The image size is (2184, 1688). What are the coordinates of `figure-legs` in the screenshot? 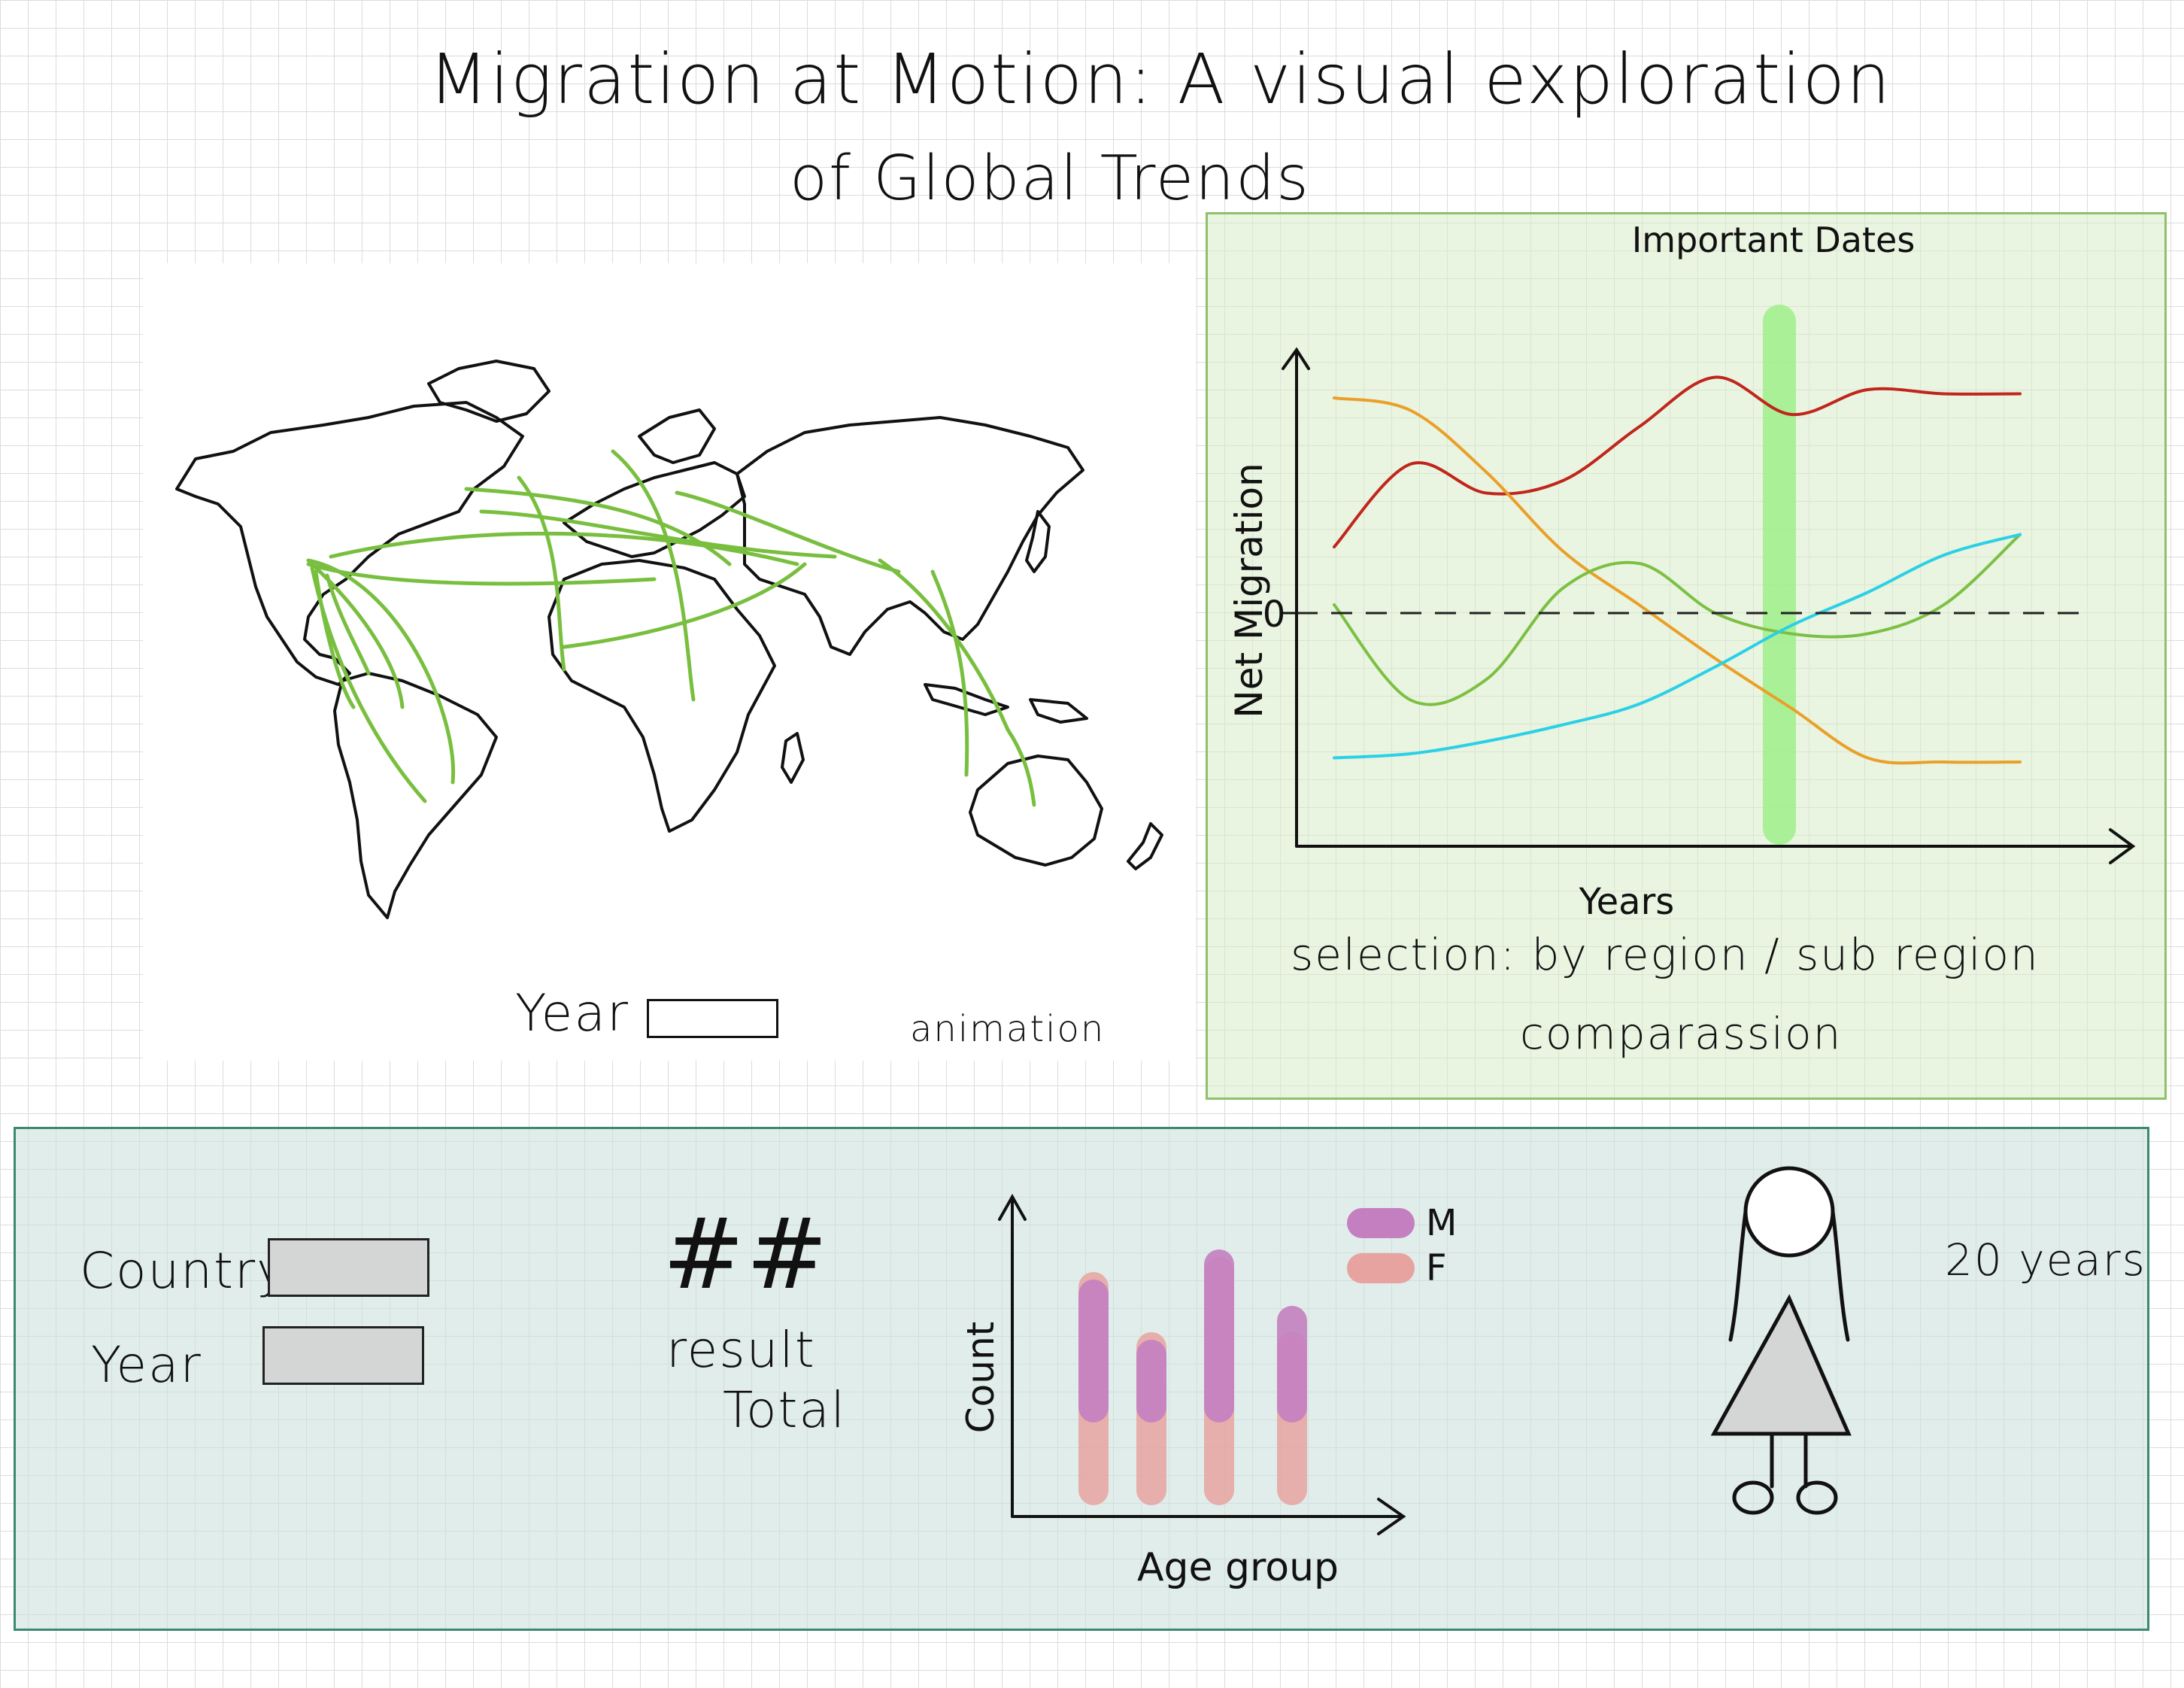 It's located at (1789, 1460).